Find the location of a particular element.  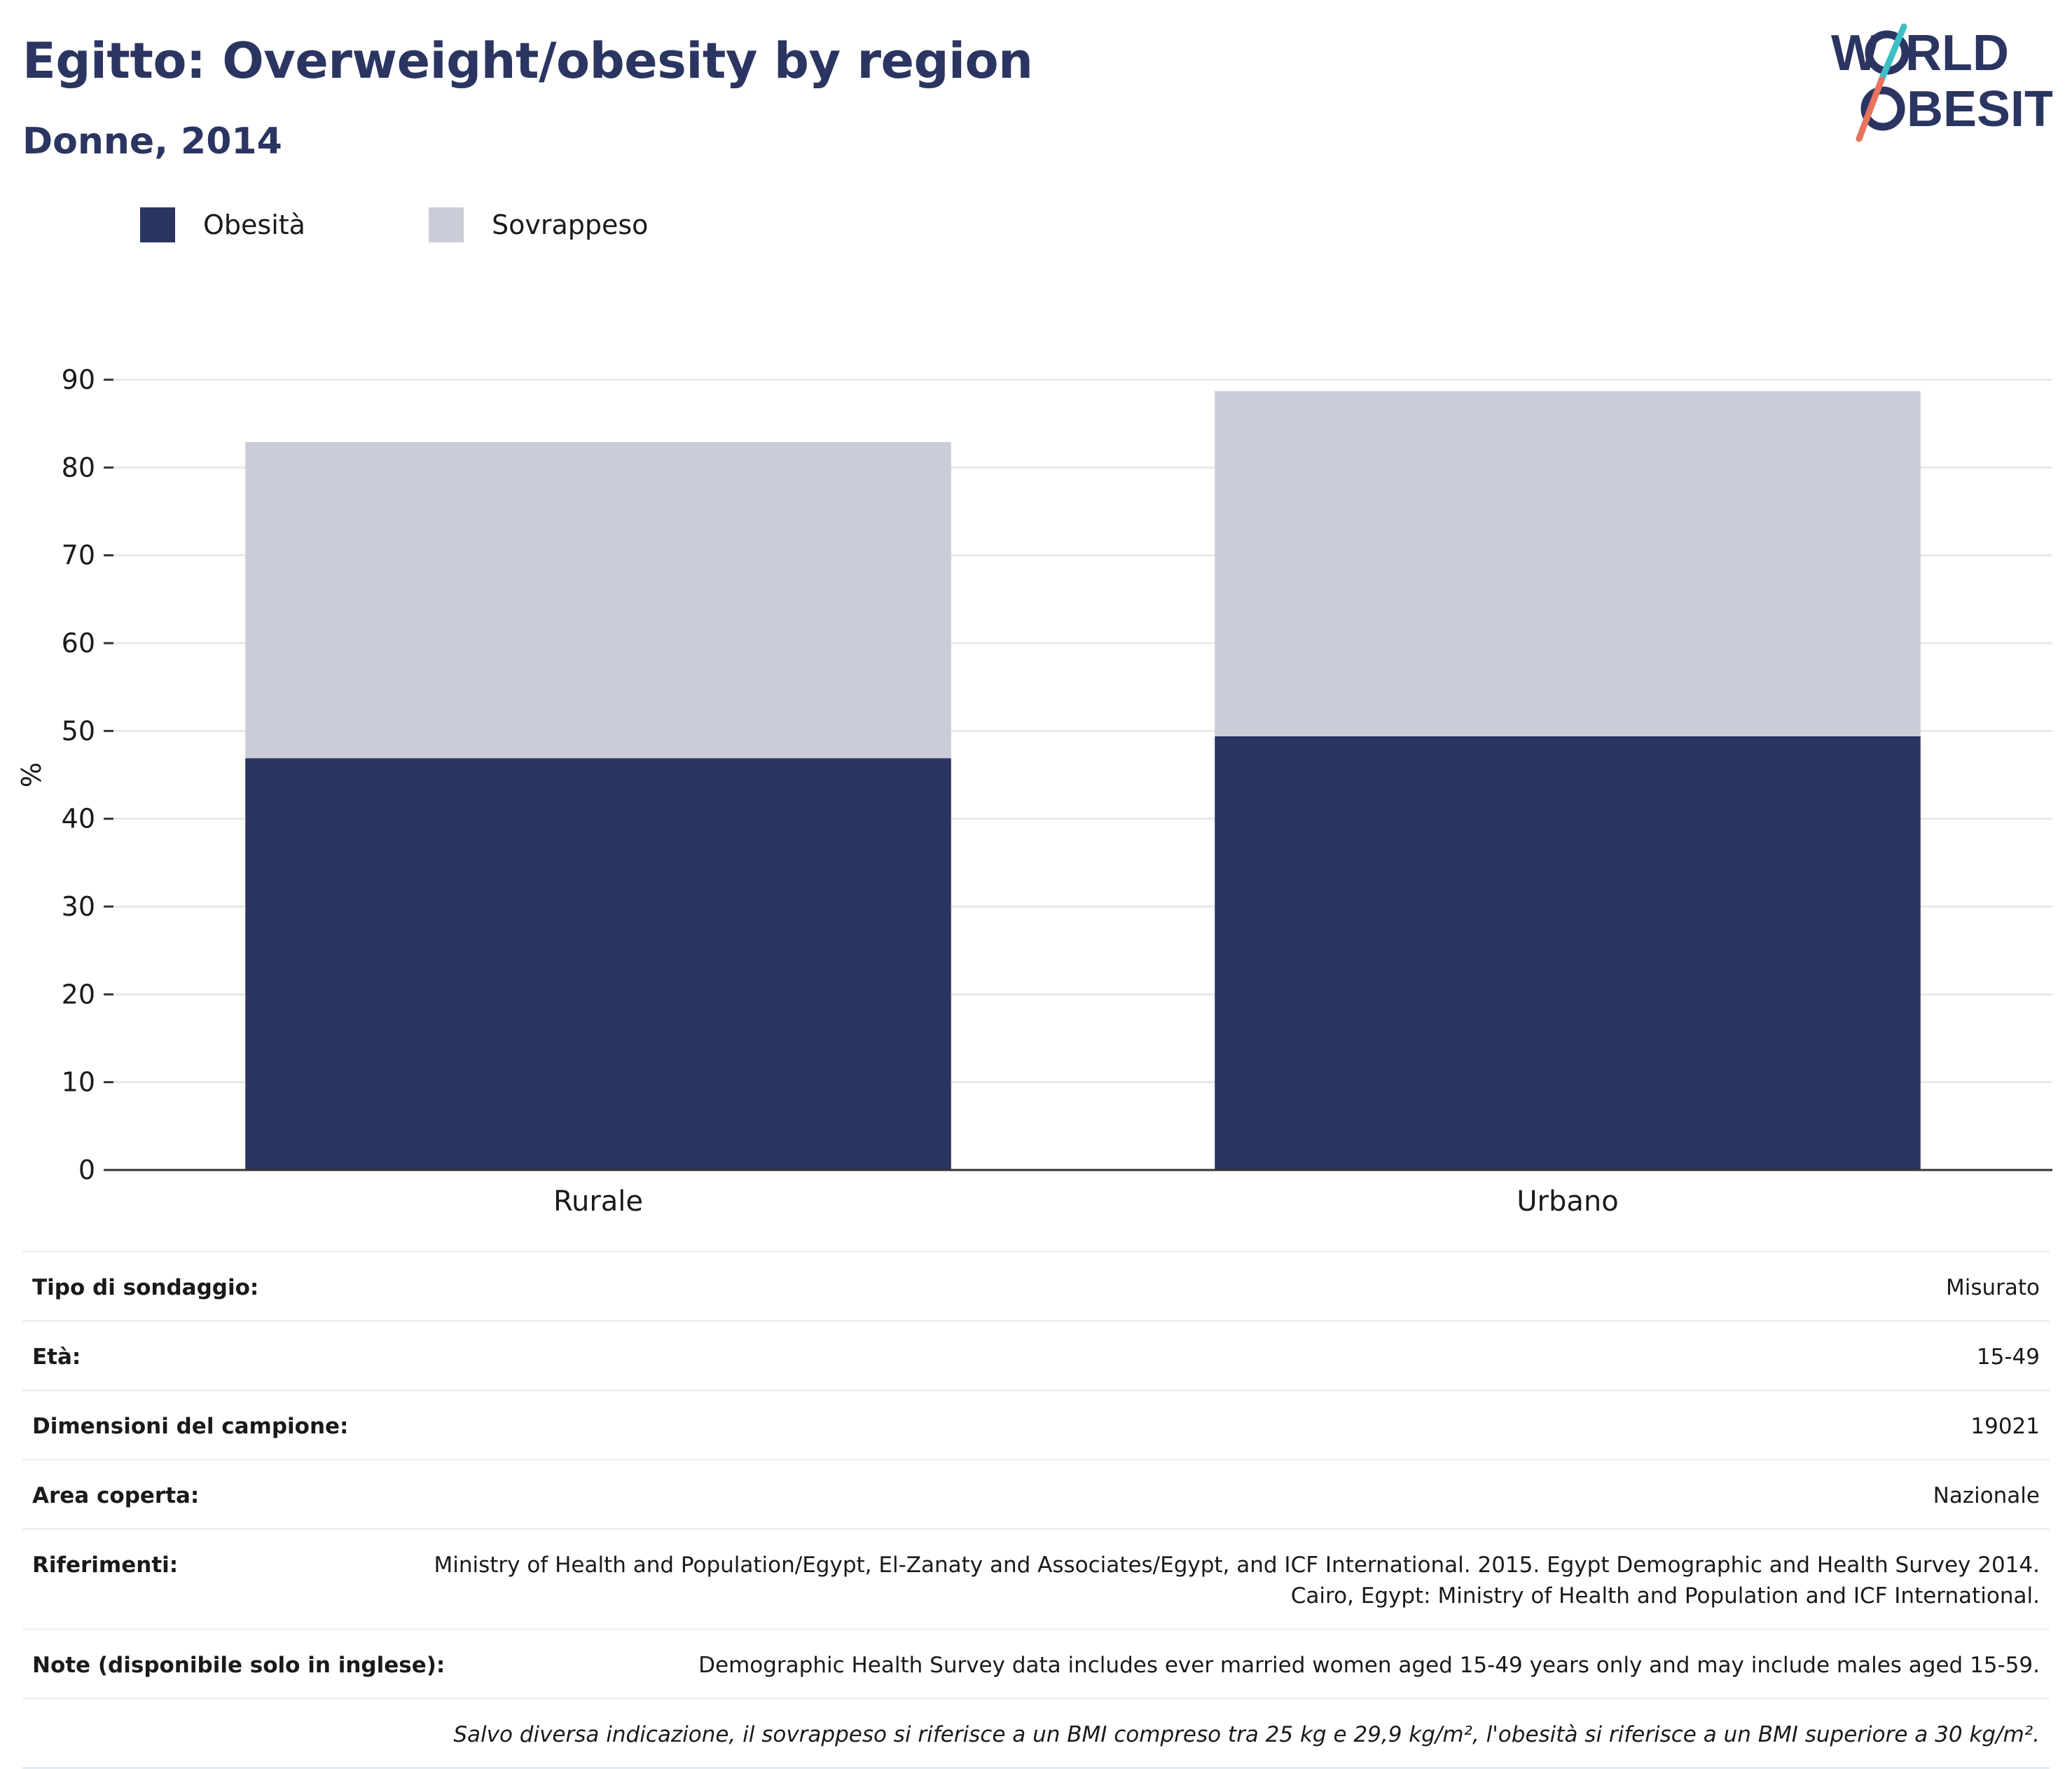

info-row-sample-size: Dimensioni del campione: 19021 is located at coordinates (1036, 1426).